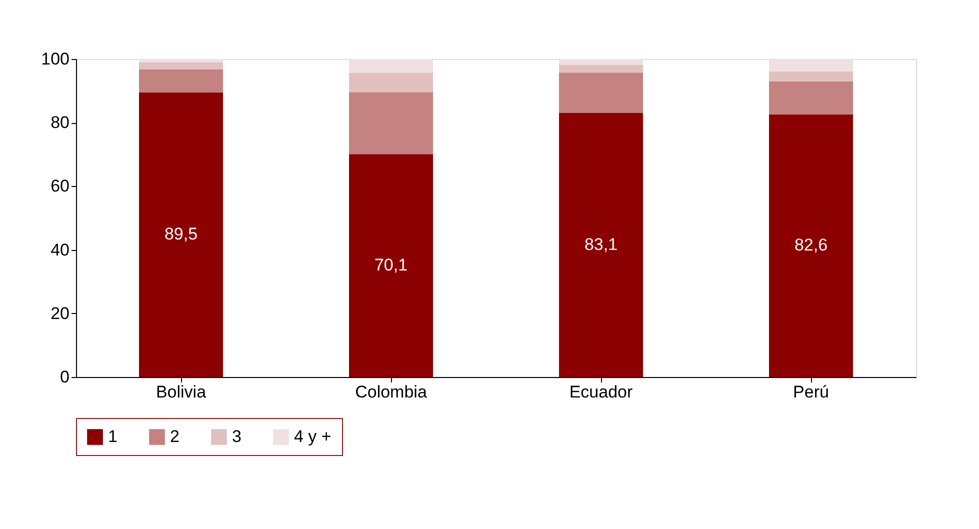  I want to click on y-tick-label: 100, so click(55, 59).